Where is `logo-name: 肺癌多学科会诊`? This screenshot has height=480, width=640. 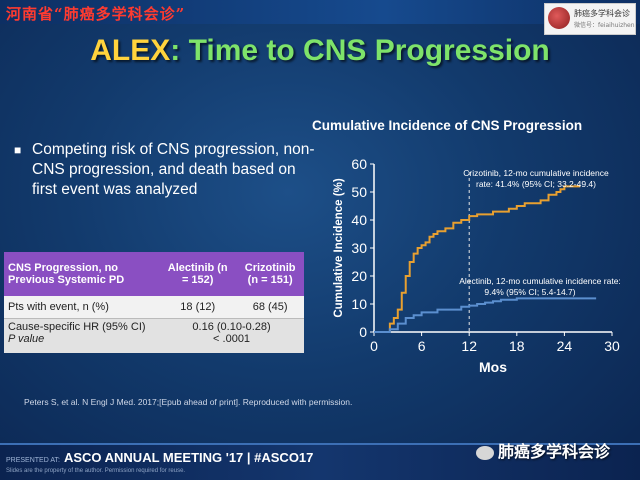
logo-name: 肺癌多学科会诊 is located at coordinates (602, 13).